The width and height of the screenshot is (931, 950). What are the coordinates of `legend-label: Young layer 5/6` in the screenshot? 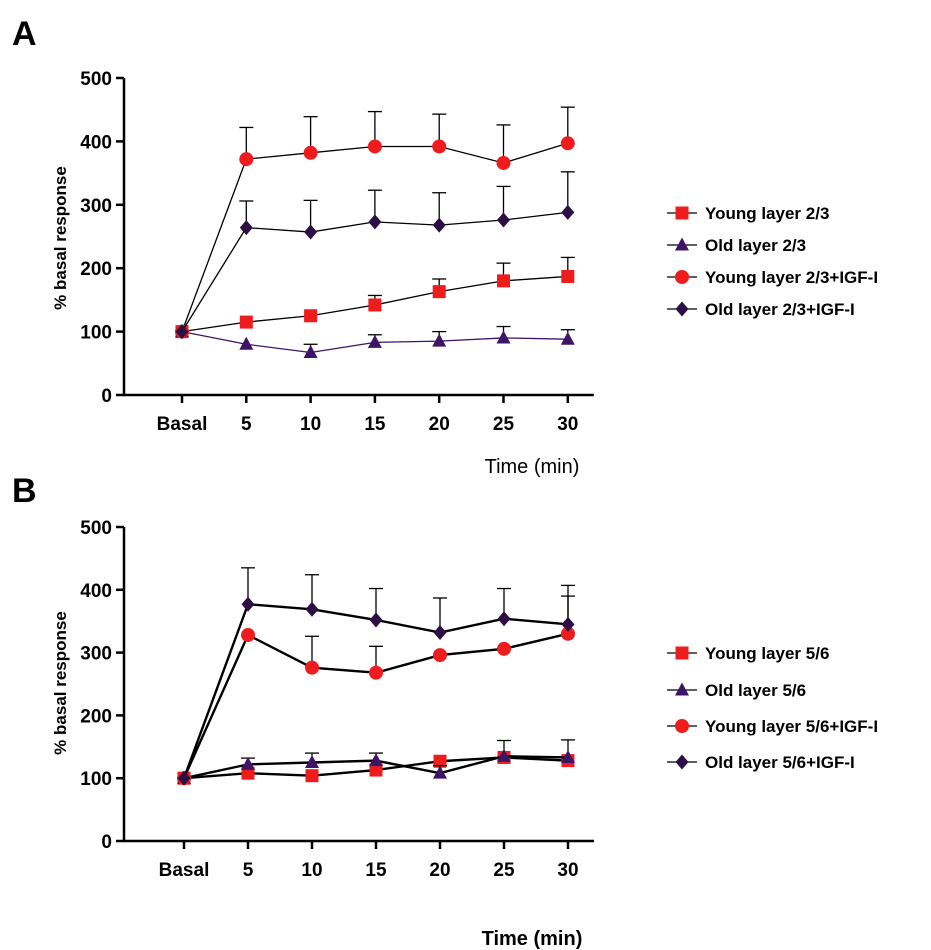 It's located at (767, 653).